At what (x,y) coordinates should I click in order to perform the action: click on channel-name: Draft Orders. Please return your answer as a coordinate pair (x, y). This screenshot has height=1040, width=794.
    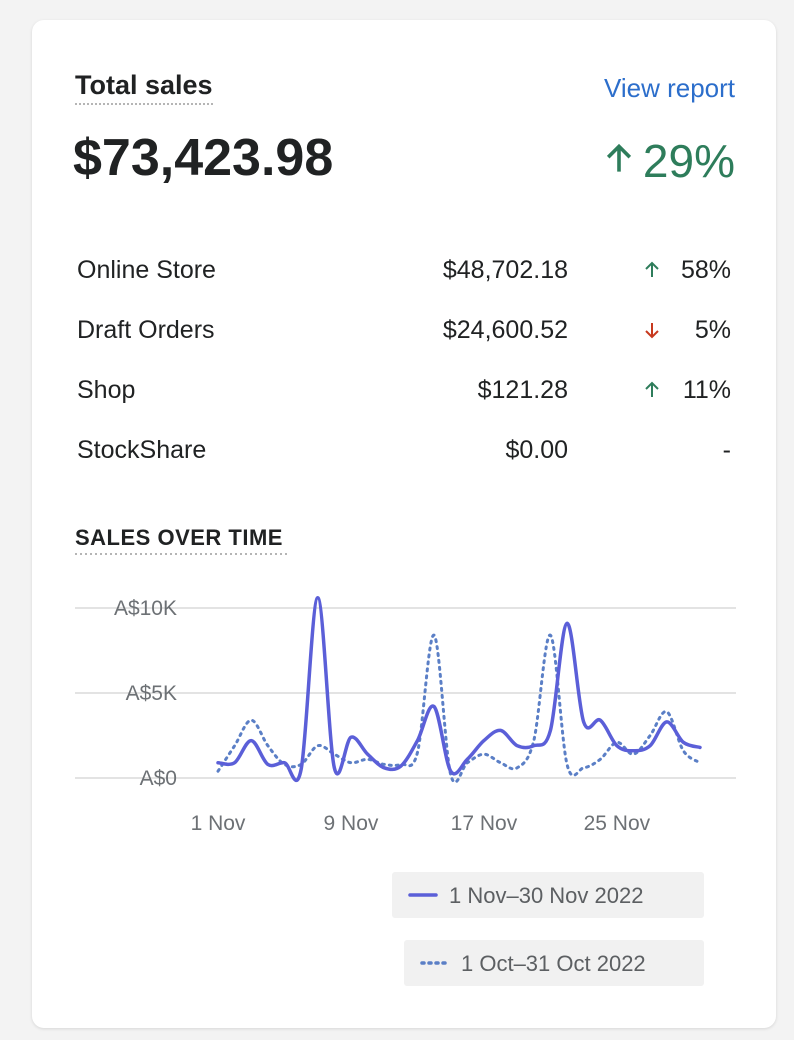
    Looking at the image, I should click on (146, 330).